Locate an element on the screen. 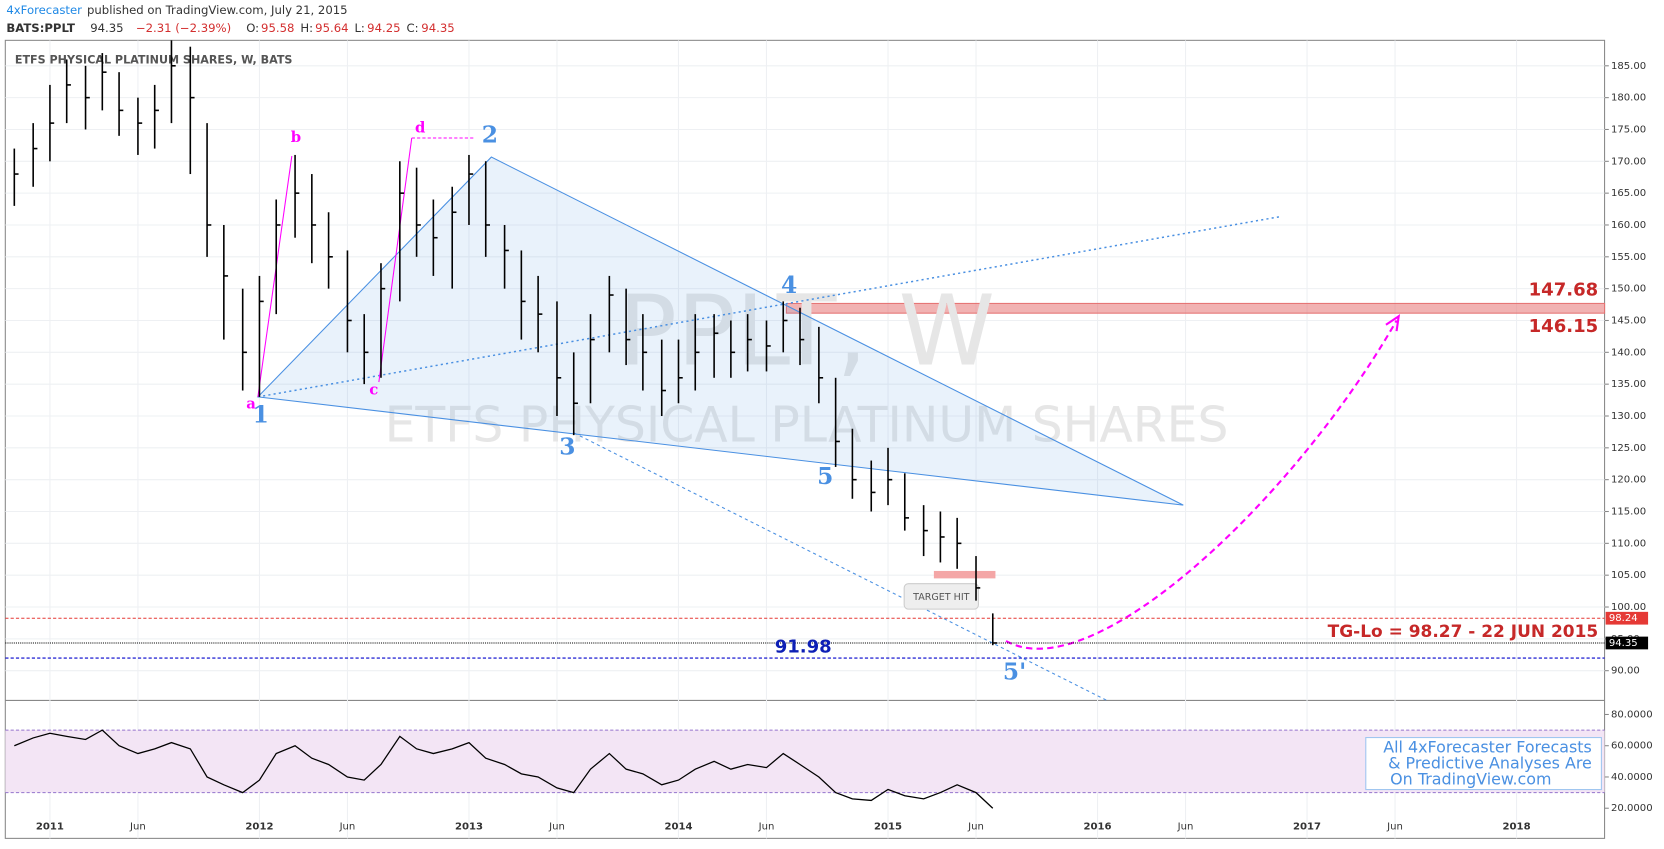 The image size is (1664, 849). x-tick-label: 2012 is located at coordinates (259, 827).